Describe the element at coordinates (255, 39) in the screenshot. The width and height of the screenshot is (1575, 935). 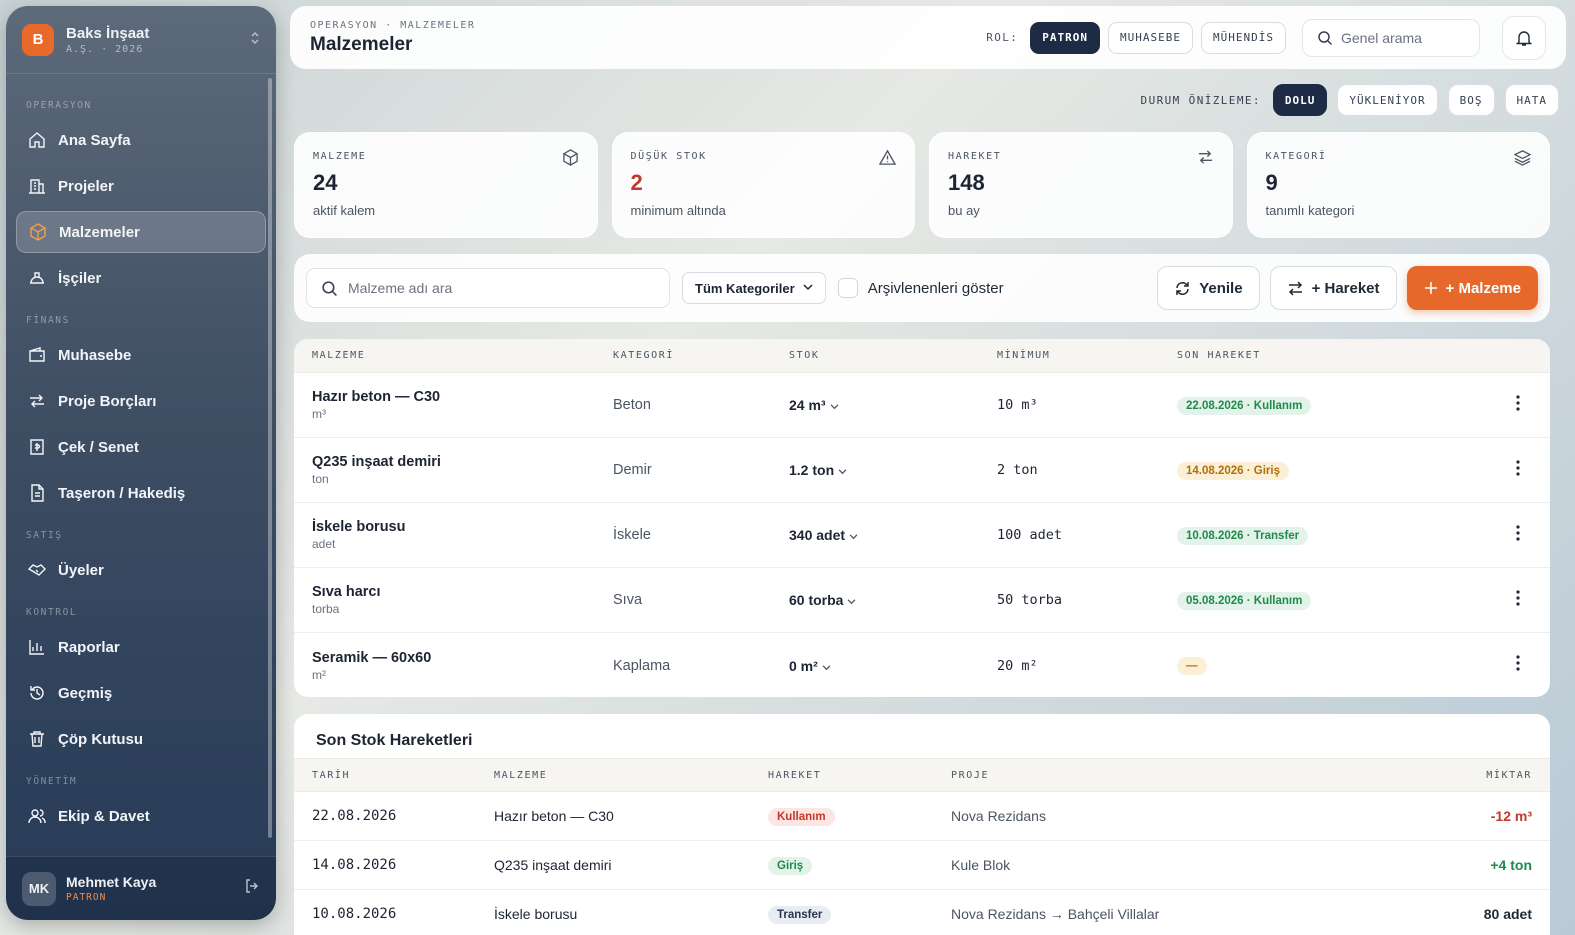
I see `chevron-updown-icon` at that location.